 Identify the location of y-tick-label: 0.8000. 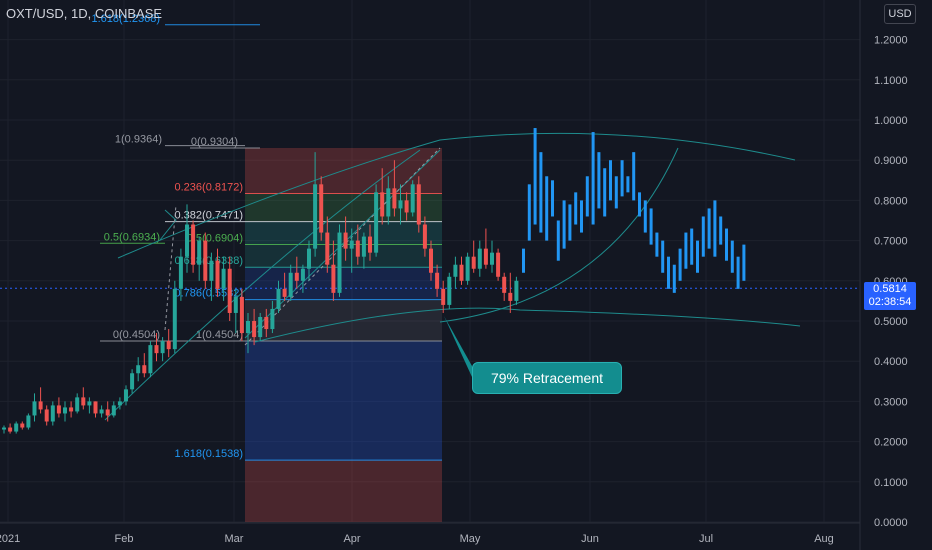
(891, 201).